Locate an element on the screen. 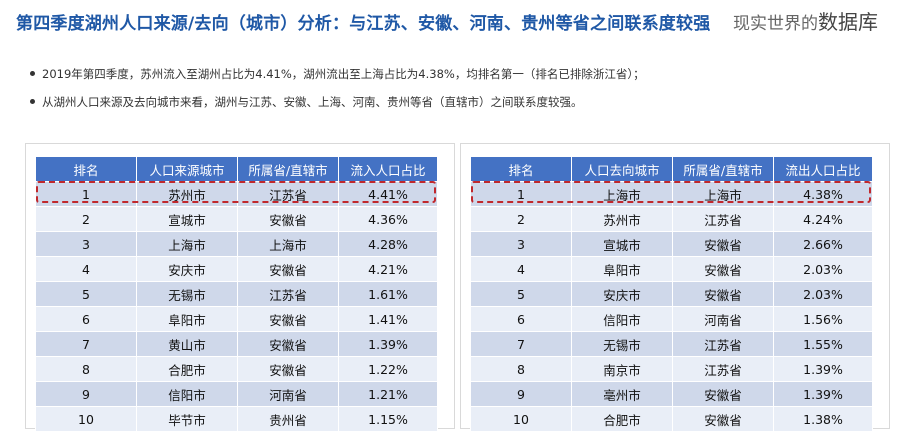 The width and height of the screenshot is (900, 440). table-cell: 毕节市 is located at coordinates (187, 419).